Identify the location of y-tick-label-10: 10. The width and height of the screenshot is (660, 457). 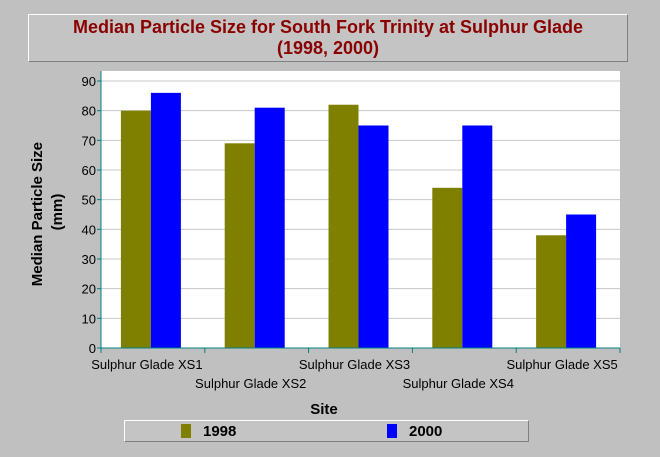
(89, 318).